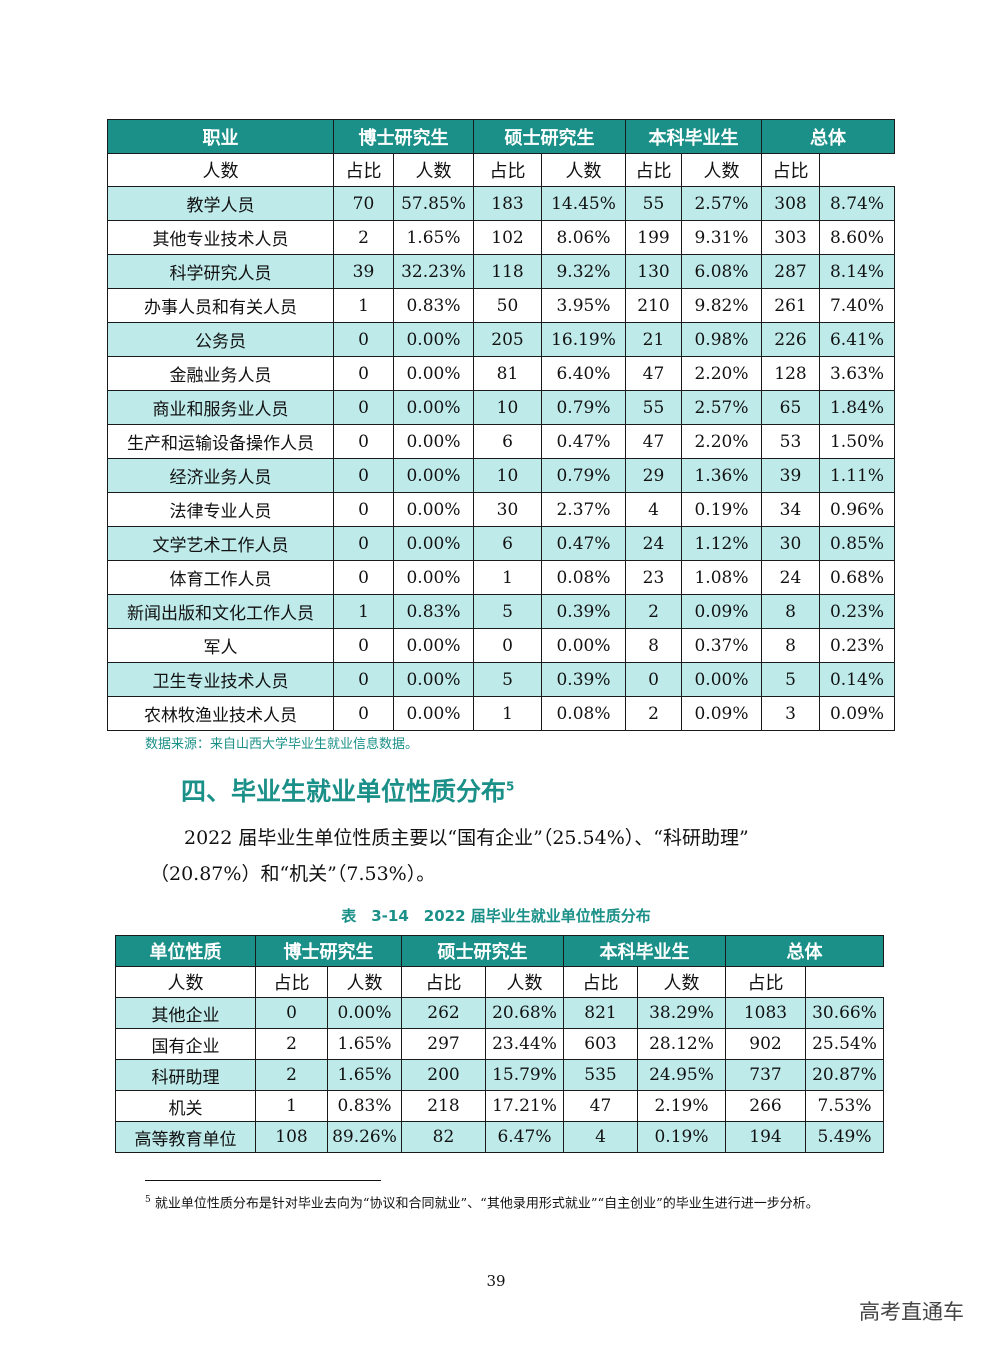 The image size is (992, 1346). I want to click on table-row: 其他企业 0 0.00% 262 20.68% 821 38.29% 1083 30.66%, so click(499, 1013).